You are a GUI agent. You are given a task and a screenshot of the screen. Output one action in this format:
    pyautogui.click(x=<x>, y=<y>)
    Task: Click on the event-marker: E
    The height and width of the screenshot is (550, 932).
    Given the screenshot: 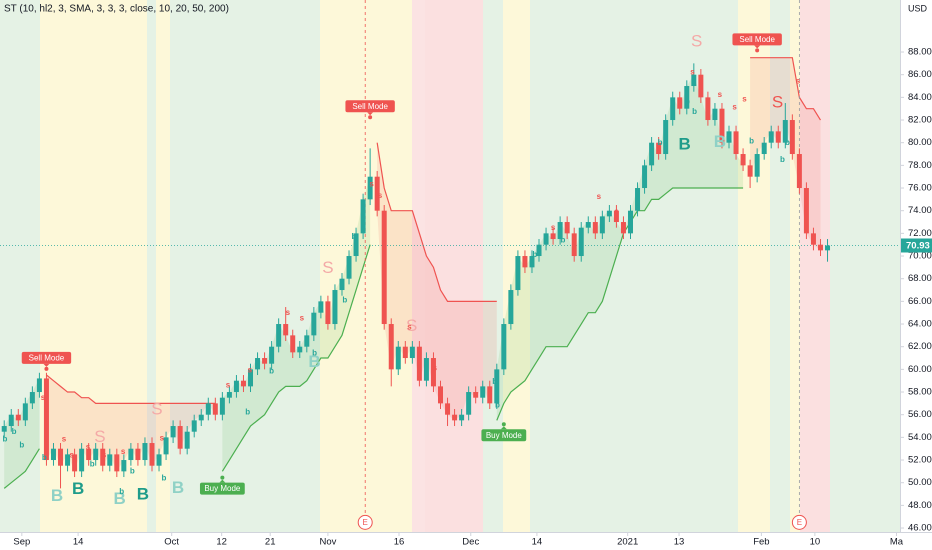 What is the action you would take?
    pyautogui.click(x=365, y=522)
    